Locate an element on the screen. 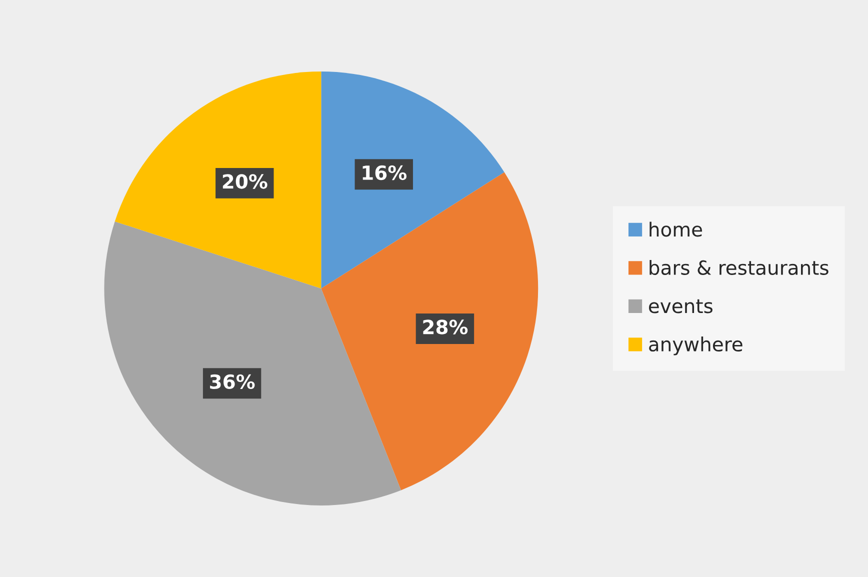 The height and width of the screenshot is (577, 868). legend-label: anywhere is located at coordinates (695, 346).